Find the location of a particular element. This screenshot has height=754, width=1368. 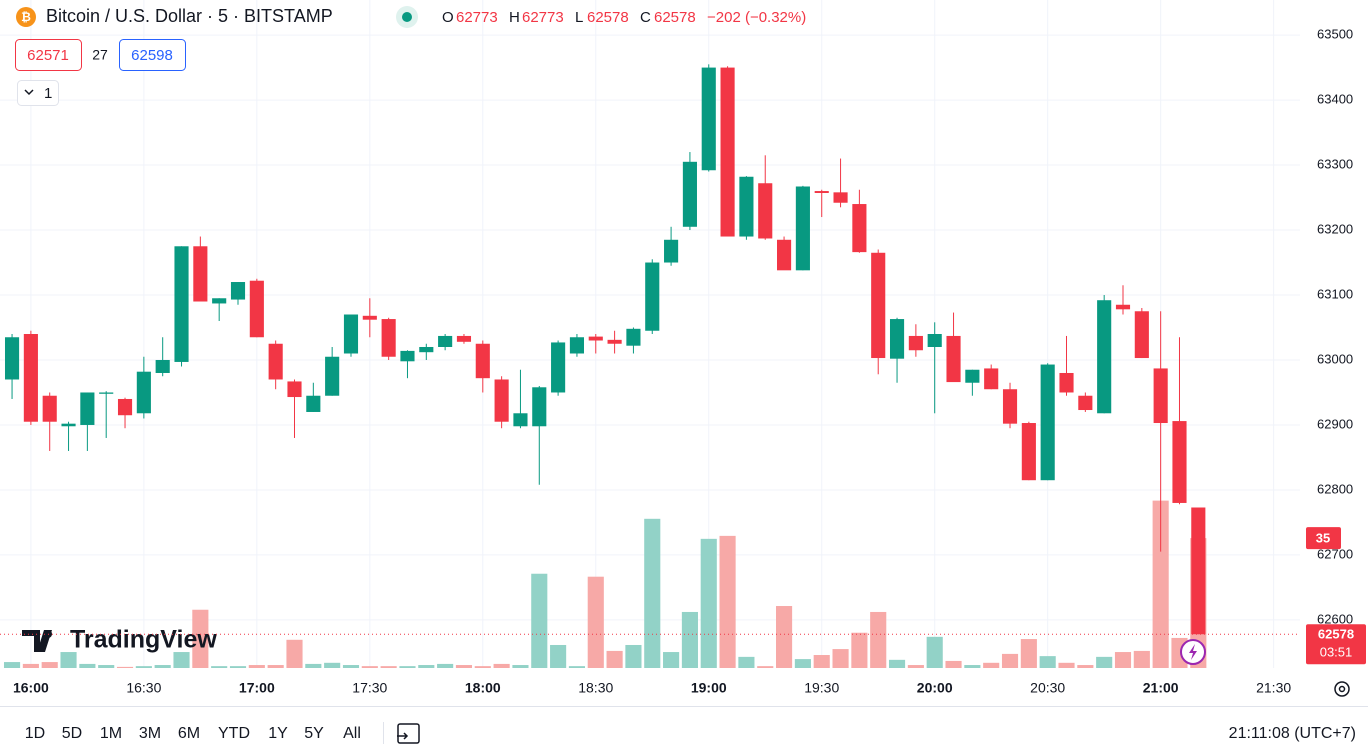

ask: 62598 is located at coordinates (152, 55).